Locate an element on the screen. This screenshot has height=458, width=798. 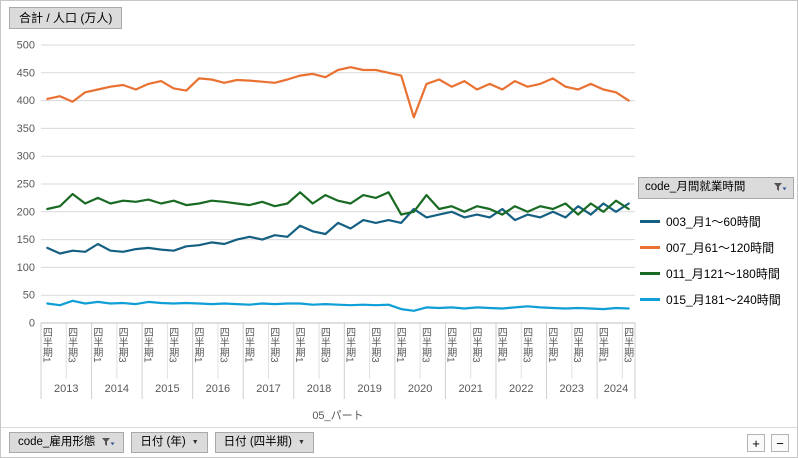
x-axis-year-label: 2017 is located at coordinates (268, 389).